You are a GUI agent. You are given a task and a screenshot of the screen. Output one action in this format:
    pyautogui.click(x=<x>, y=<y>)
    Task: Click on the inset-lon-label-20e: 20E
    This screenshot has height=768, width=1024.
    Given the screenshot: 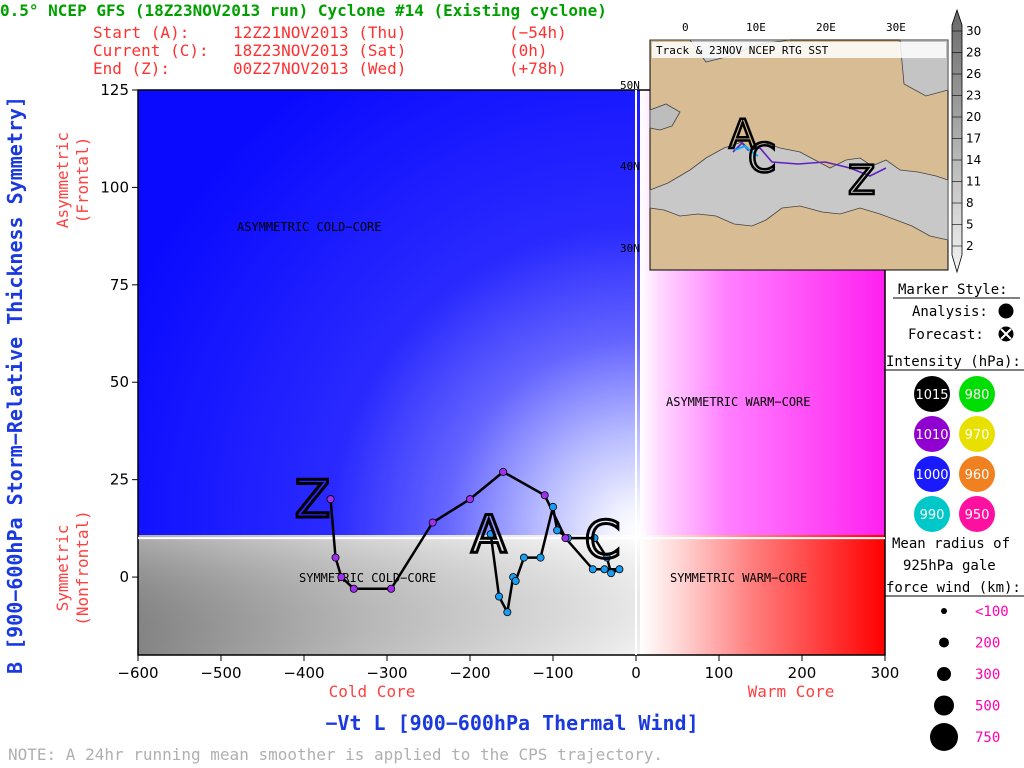 What is the action you would take?
    pyautogui.click(x=826, y=27)
    